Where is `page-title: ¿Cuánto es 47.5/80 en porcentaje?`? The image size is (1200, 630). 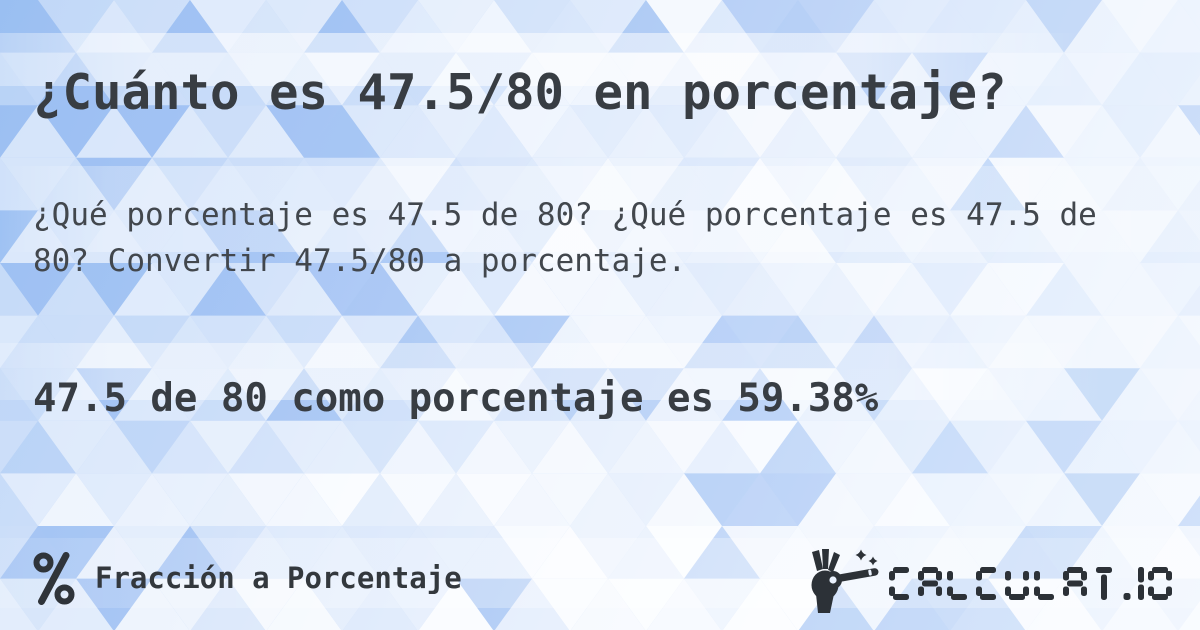 page-title: ¿Cuánto es 47.5/80 en porcentaje? is located at coordinates (520, 92).